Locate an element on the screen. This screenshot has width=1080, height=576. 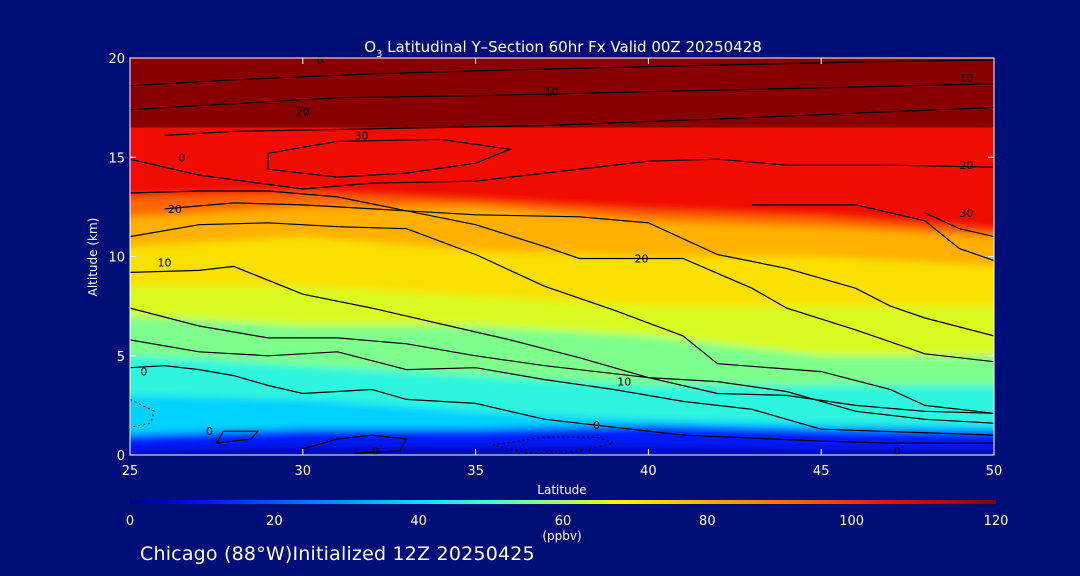
y-tick-label: 5 is located at coordinates (121, 357).